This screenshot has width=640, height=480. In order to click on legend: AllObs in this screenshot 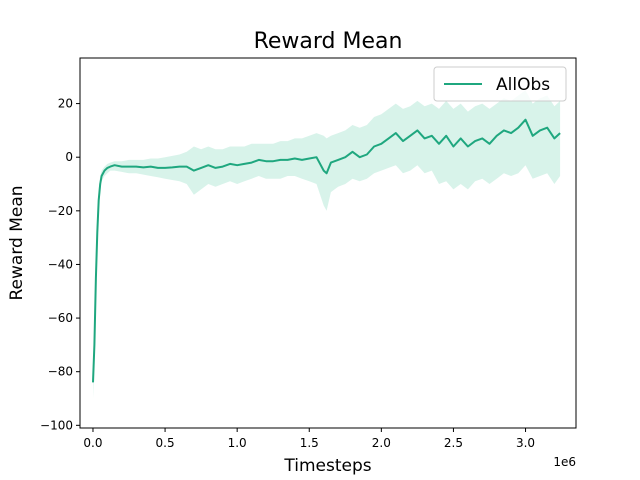, I will do `click(500, 84)`.